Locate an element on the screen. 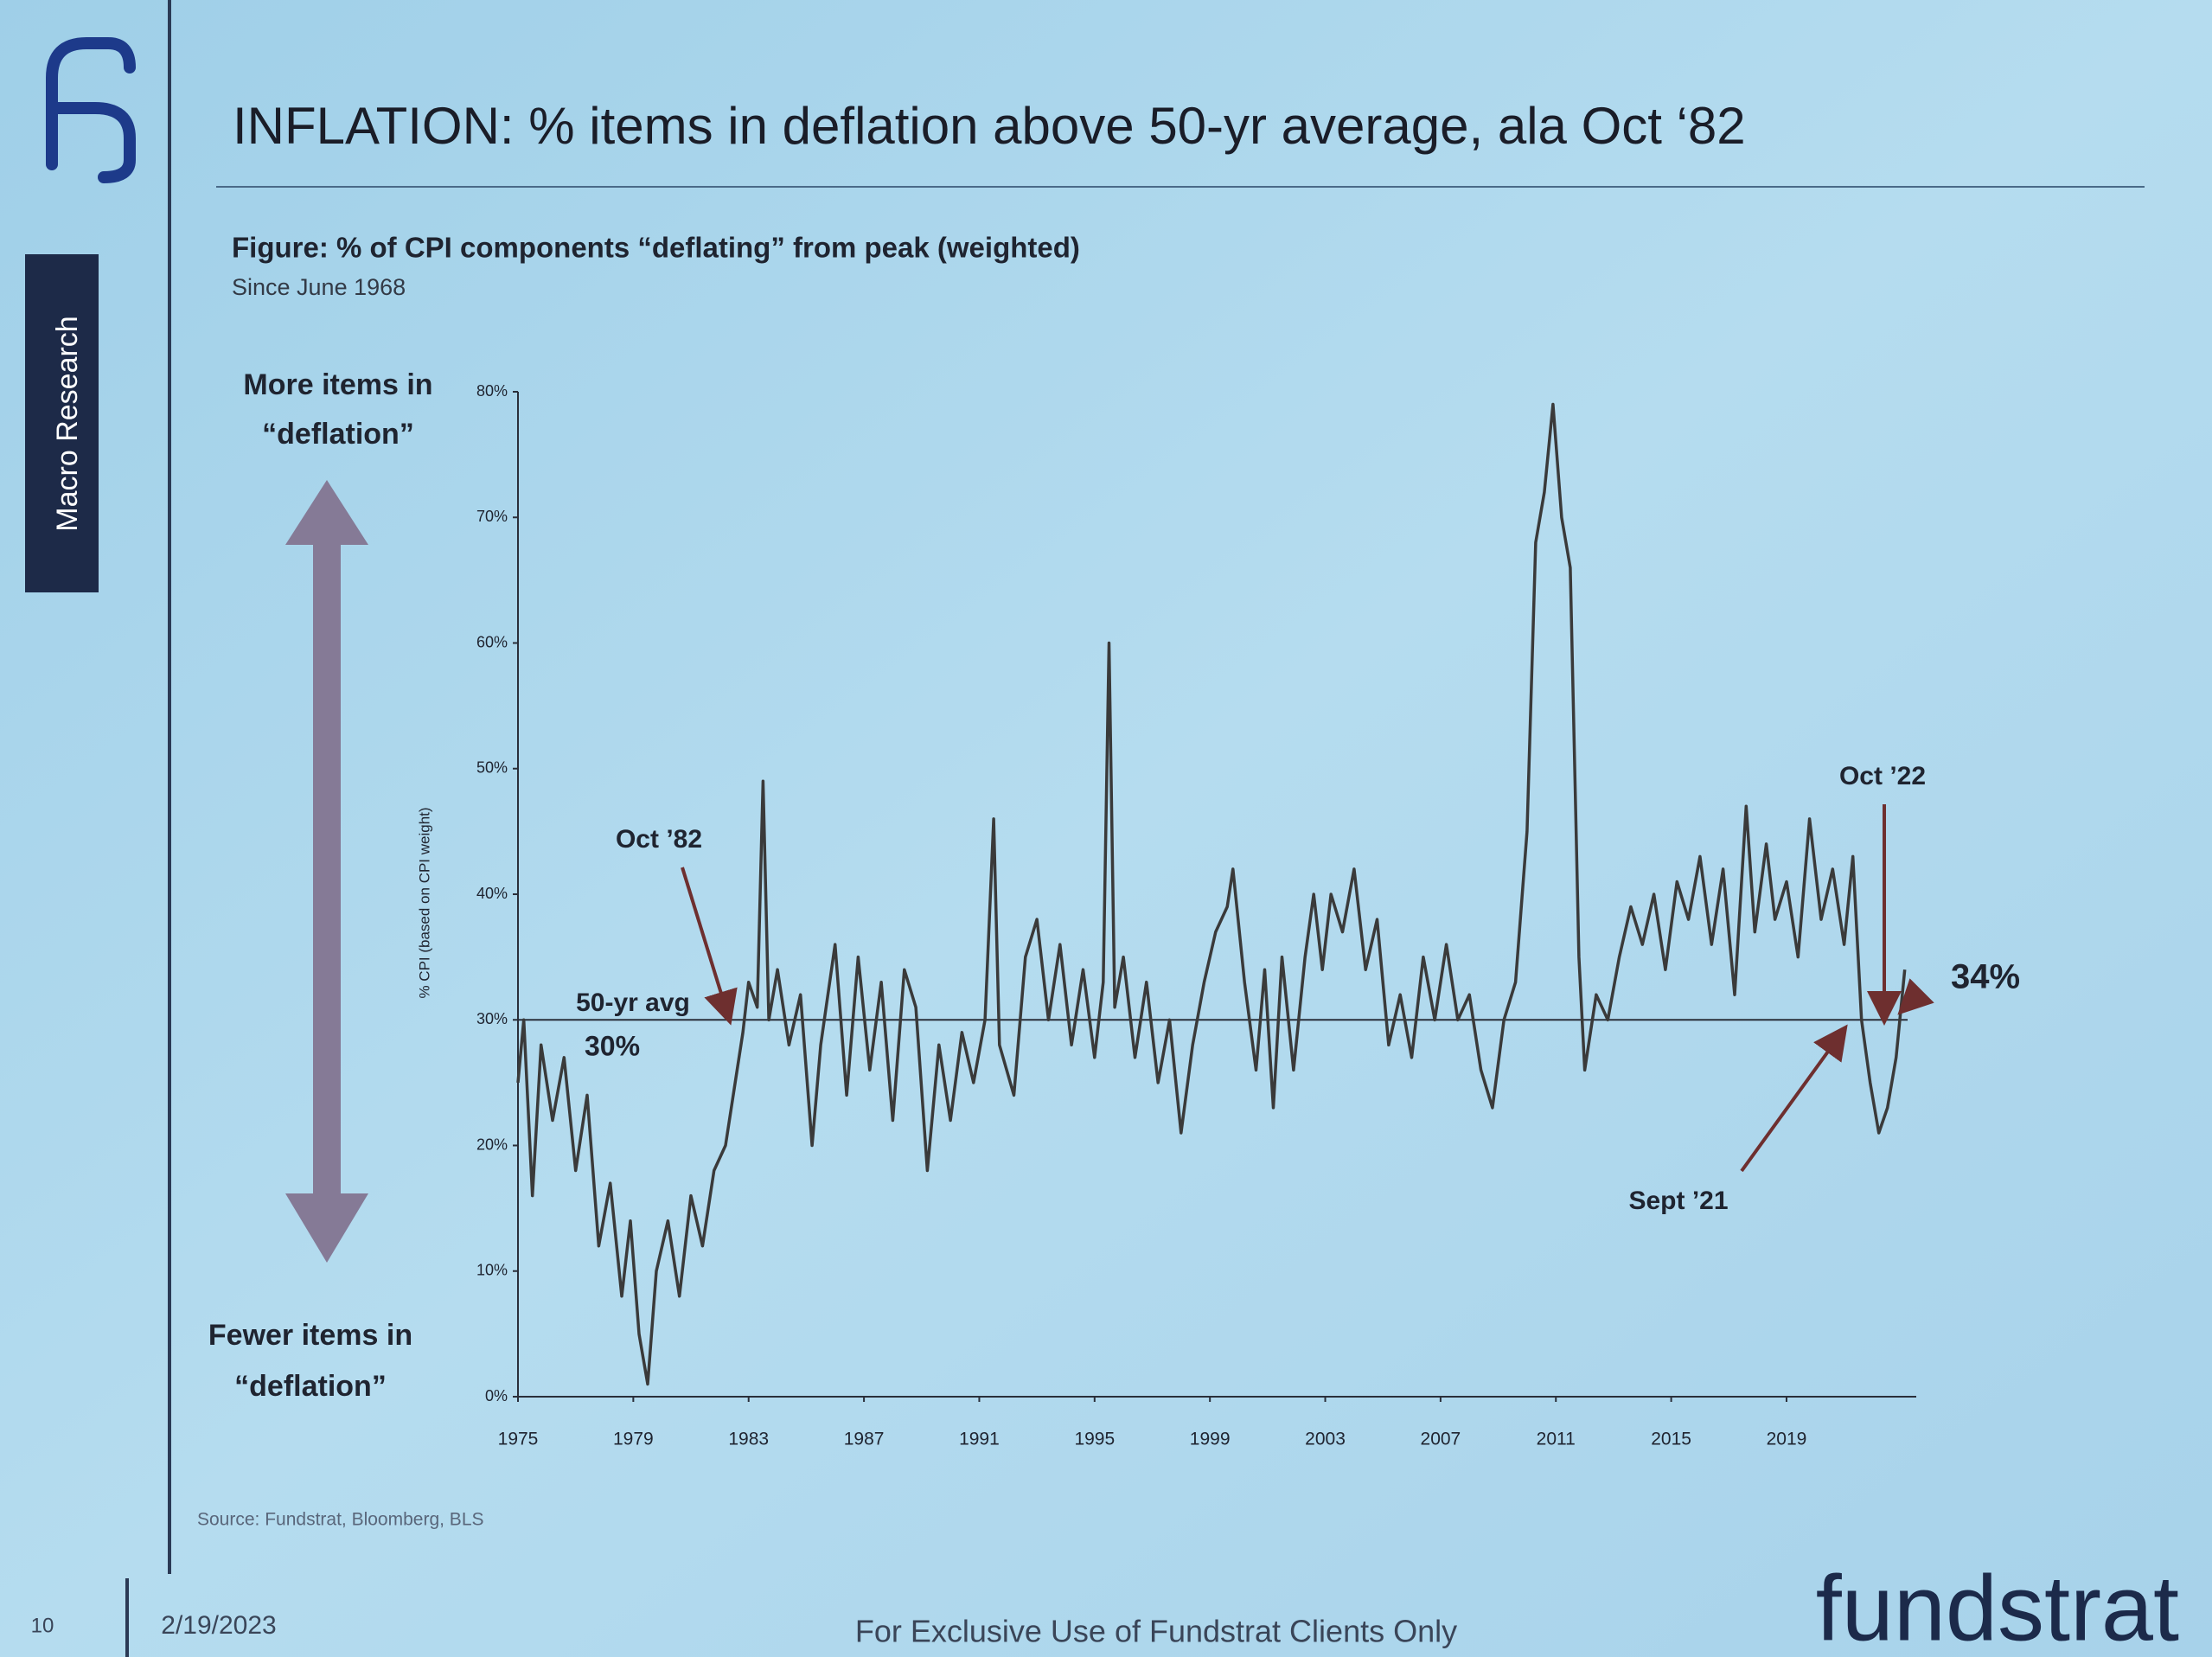  y-tick-label: 40% is located at coordinates (492, 893).